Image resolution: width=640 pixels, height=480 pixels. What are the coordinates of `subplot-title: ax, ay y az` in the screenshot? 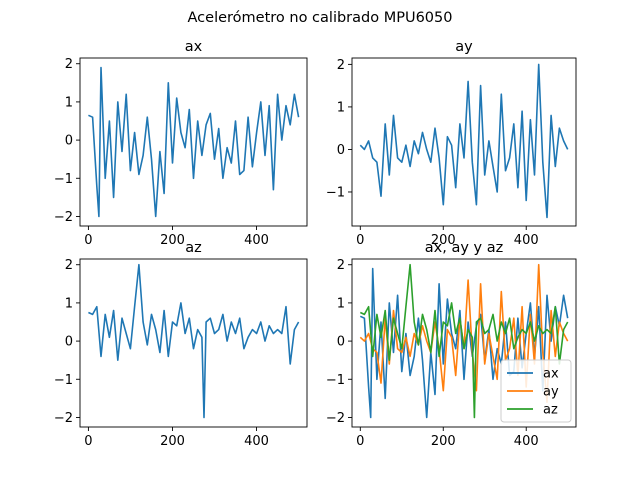 It's located at (464, 248).